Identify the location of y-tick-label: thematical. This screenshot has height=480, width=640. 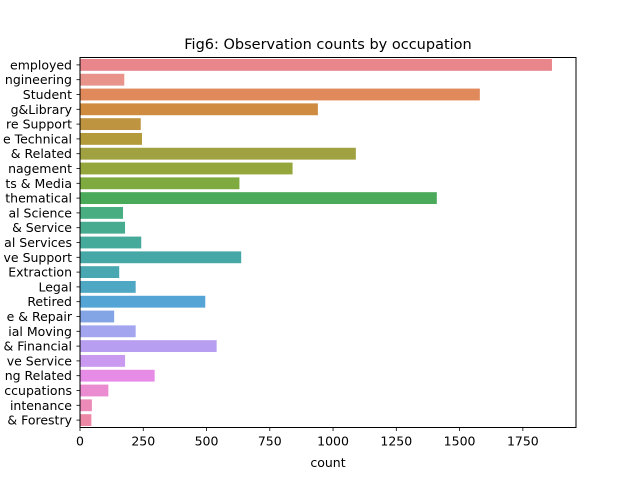
(38, 198).